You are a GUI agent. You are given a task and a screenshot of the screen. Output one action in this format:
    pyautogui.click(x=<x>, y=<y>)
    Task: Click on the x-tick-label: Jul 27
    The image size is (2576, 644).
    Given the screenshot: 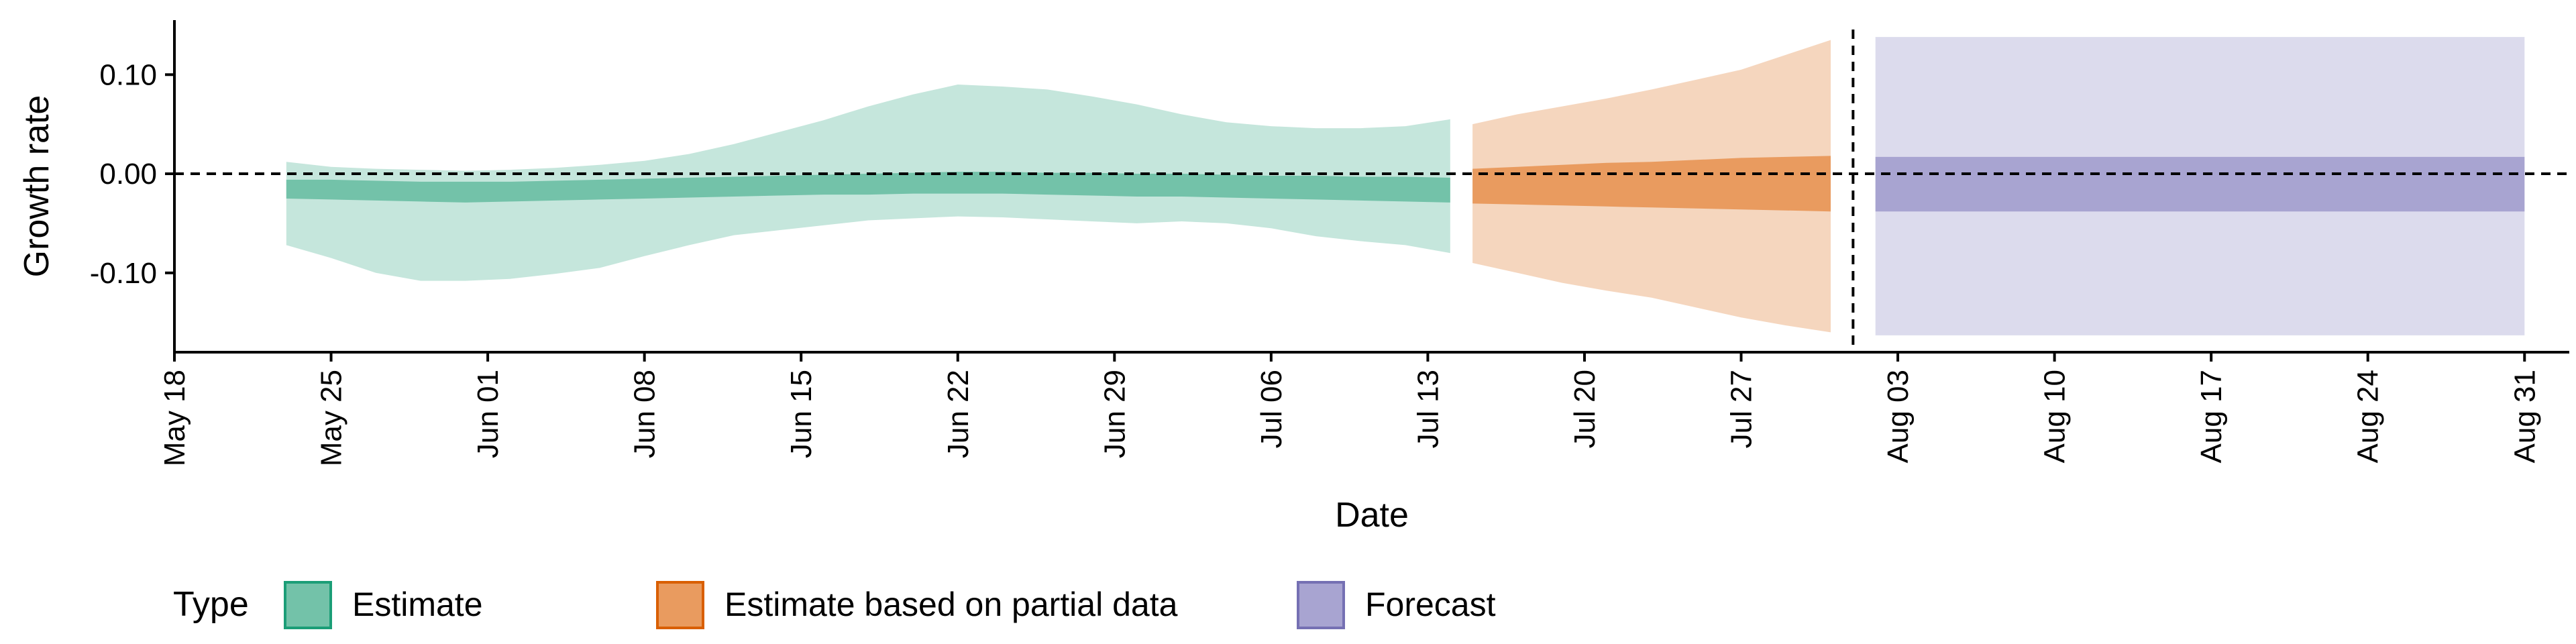 What is the action you would take?
    pyautogui.click(x=1741, y=409)
    